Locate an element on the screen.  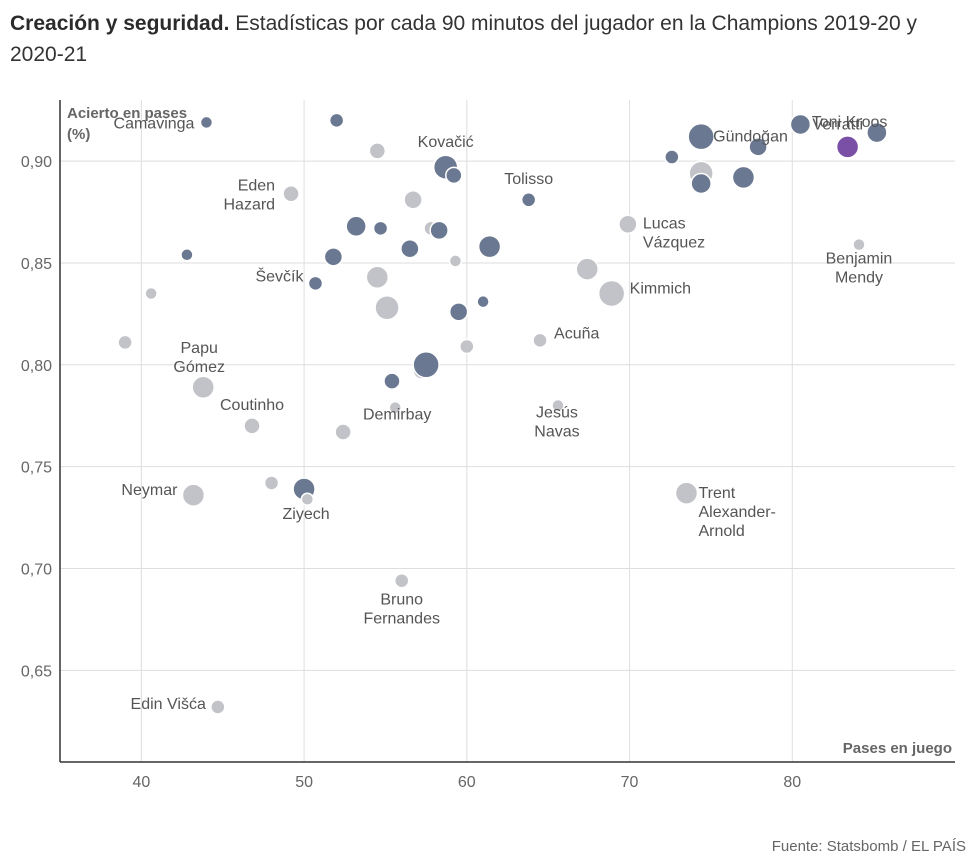
x-axis-title: Pases en juego is located at coordinates (897, 748).